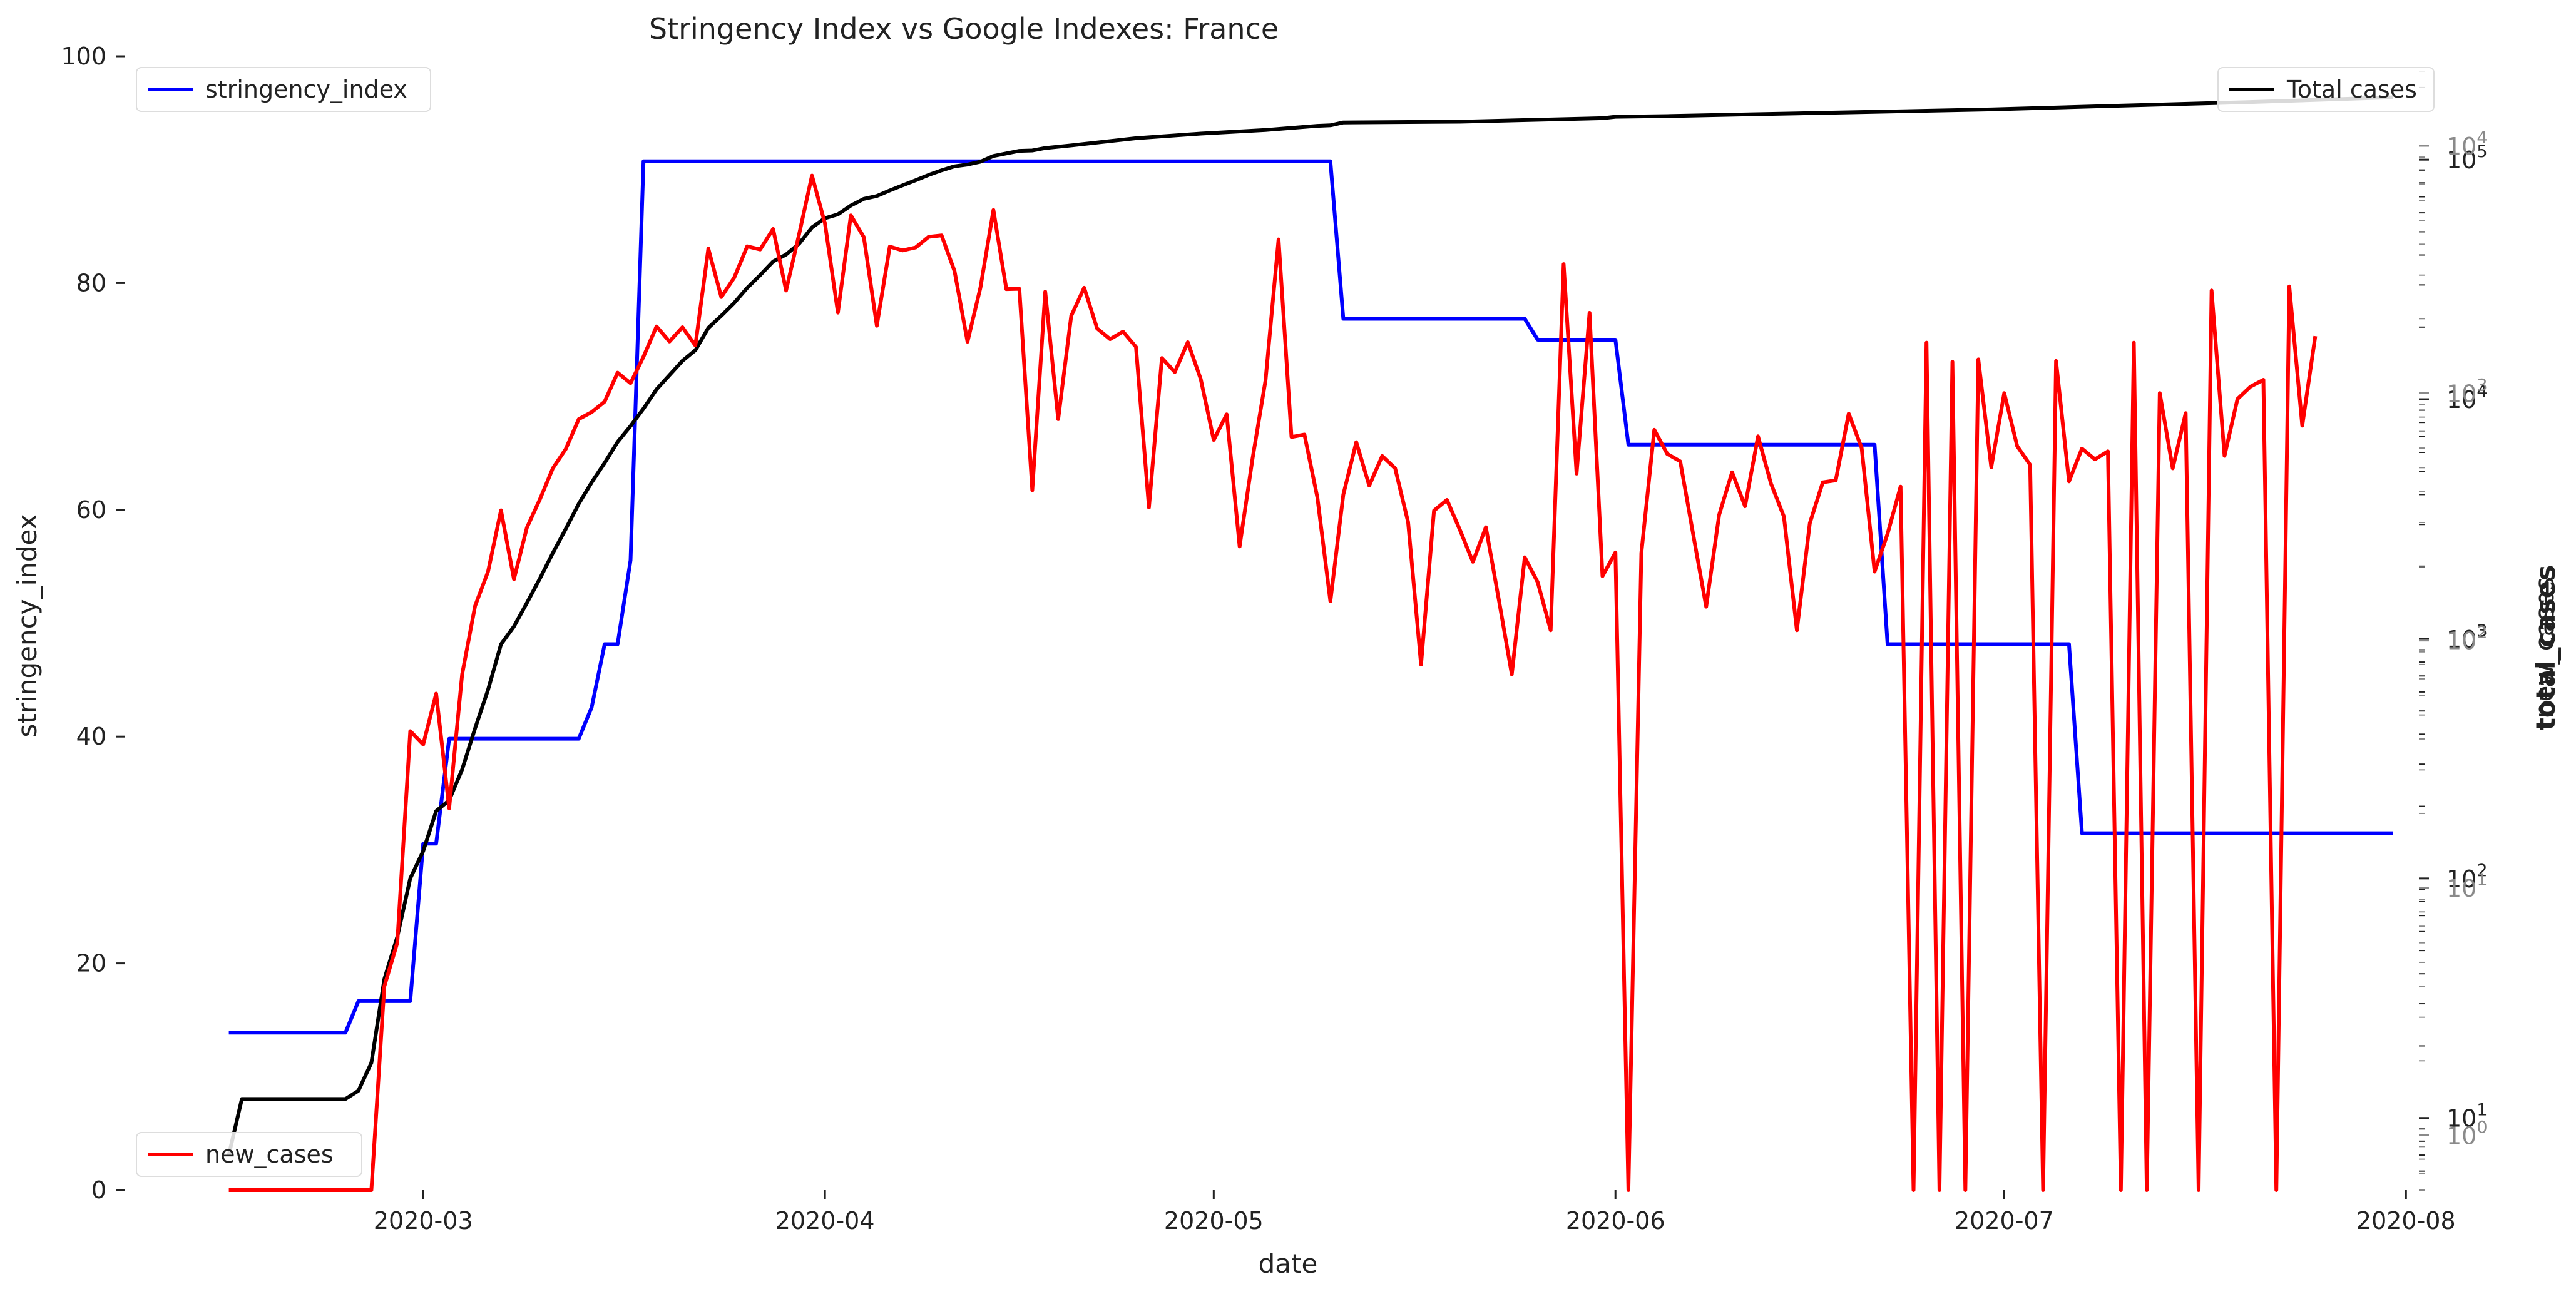  What do you see at coordinates (2467, 391) in the screenshot?
I see `y-right-new-cases-tick-label: 10³` at bounding box center [2467, 391].